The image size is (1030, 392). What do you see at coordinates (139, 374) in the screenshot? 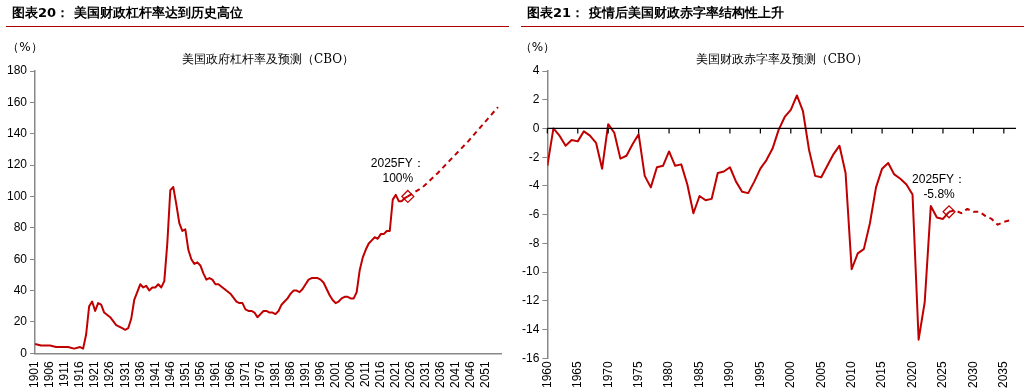
I see `x-tick-label: 1936` at bounding box center [139, 374].